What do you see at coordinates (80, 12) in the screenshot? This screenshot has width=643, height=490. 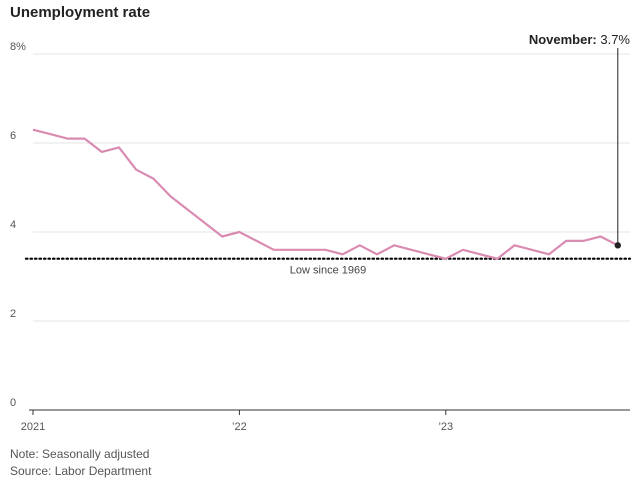 I see `chart-title: Unemployment rate` at bounding box center [80, 12].